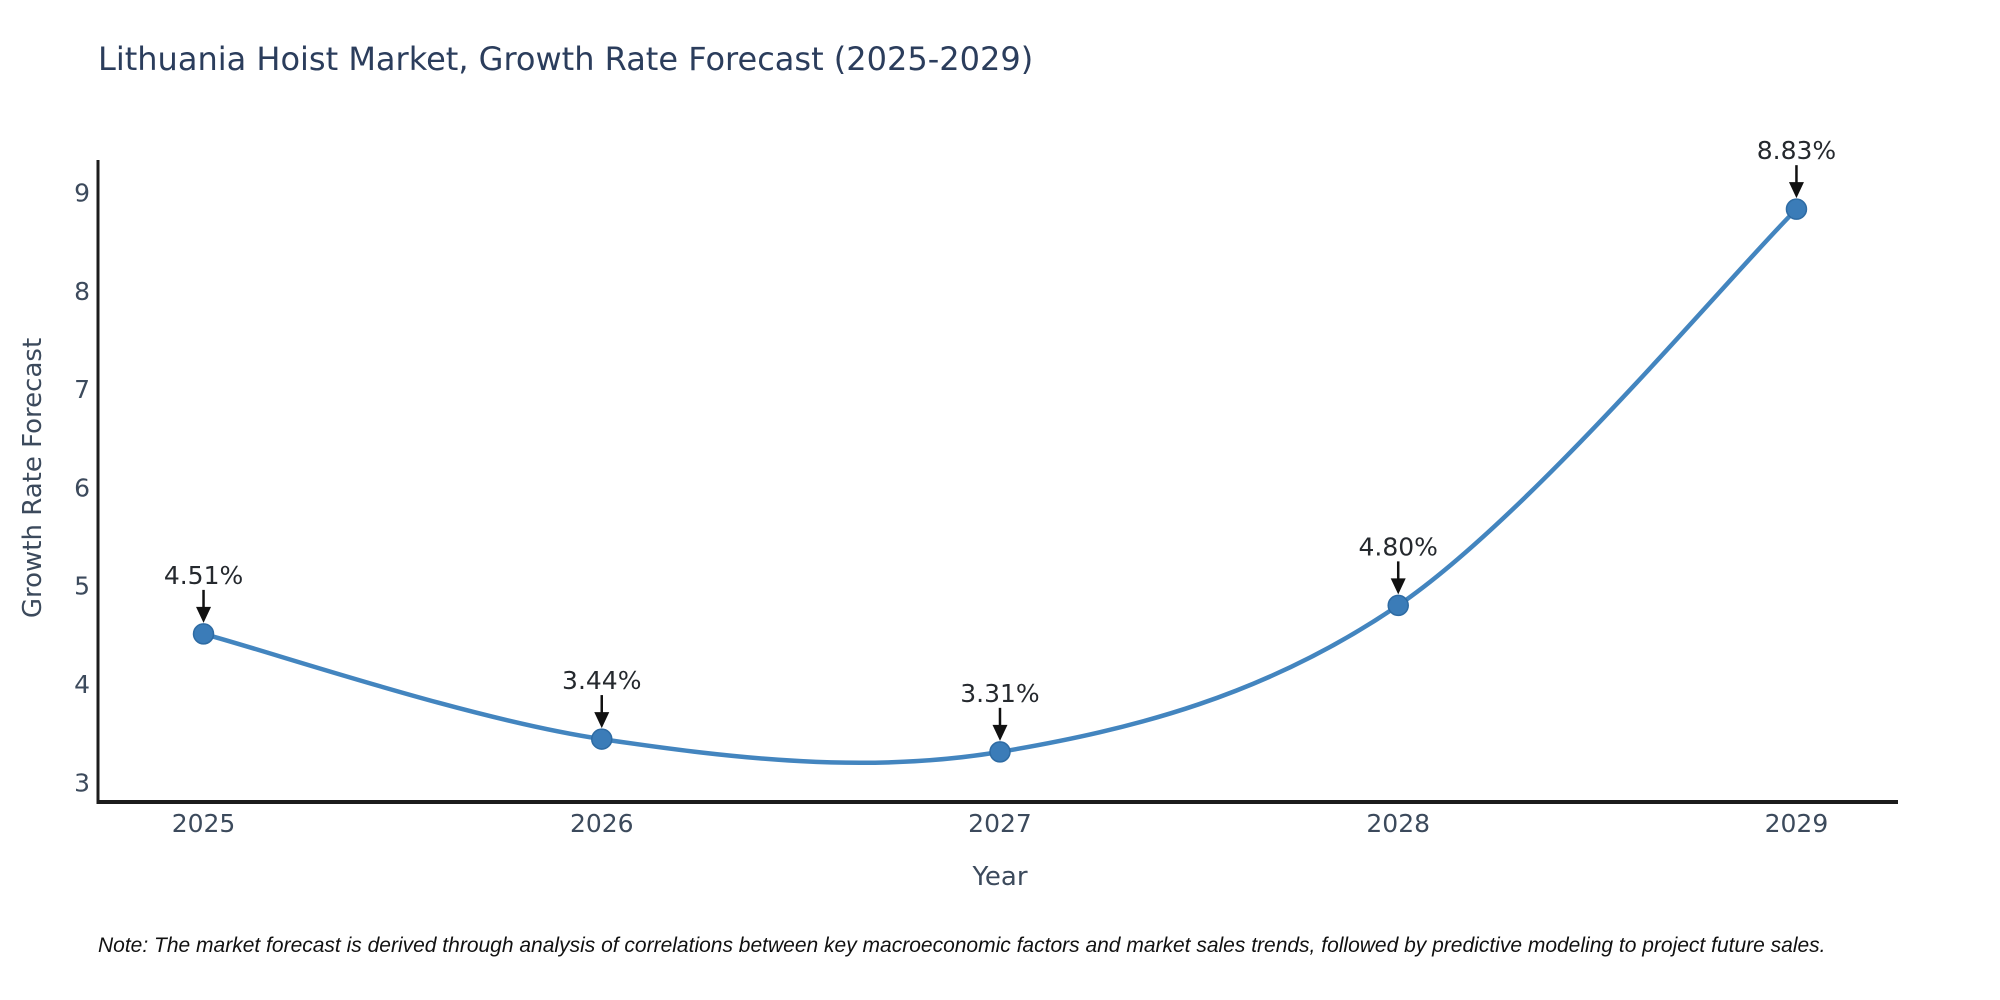 This screenshot has height=1000, width=2000. Describe the element at coordinates (1000, 877) in the screenshot. I see `x-axis-title: Year` at that location.